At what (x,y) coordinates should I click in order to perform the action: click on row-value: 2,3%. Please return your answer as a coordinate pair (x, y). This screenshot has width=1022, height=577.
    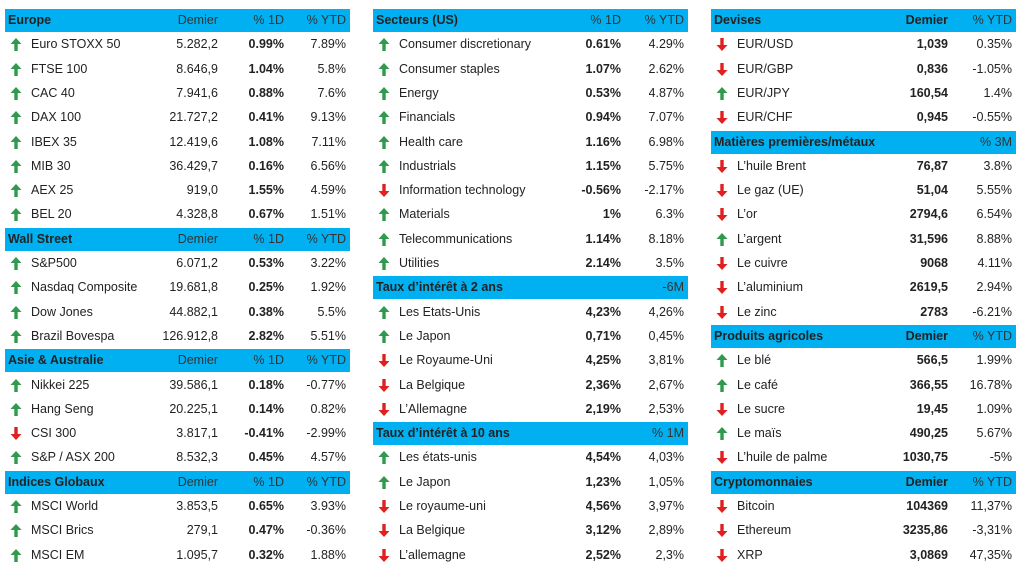
    Looking at the image, I should click on (670, 554).